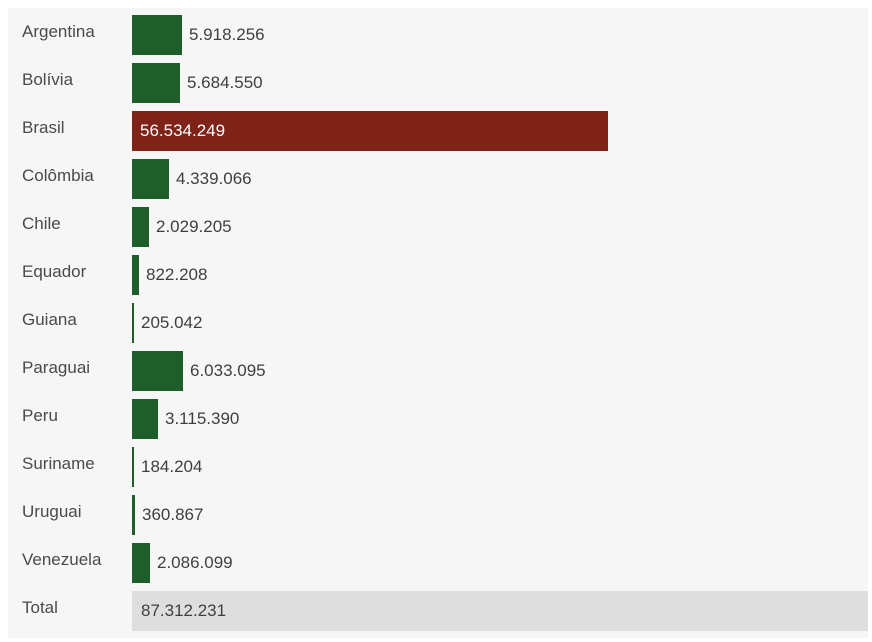 This screenshot has height=642, width=872. I want to click on value-label: 205.042, so click(172, 322).